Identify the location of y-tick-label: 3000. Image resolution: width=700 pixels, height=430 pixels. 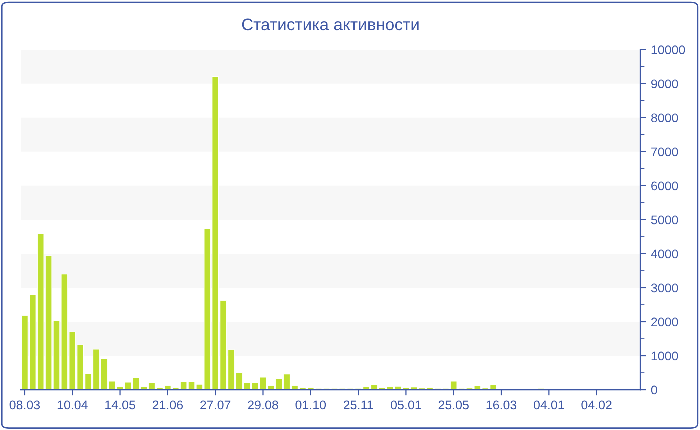
(664, 288).